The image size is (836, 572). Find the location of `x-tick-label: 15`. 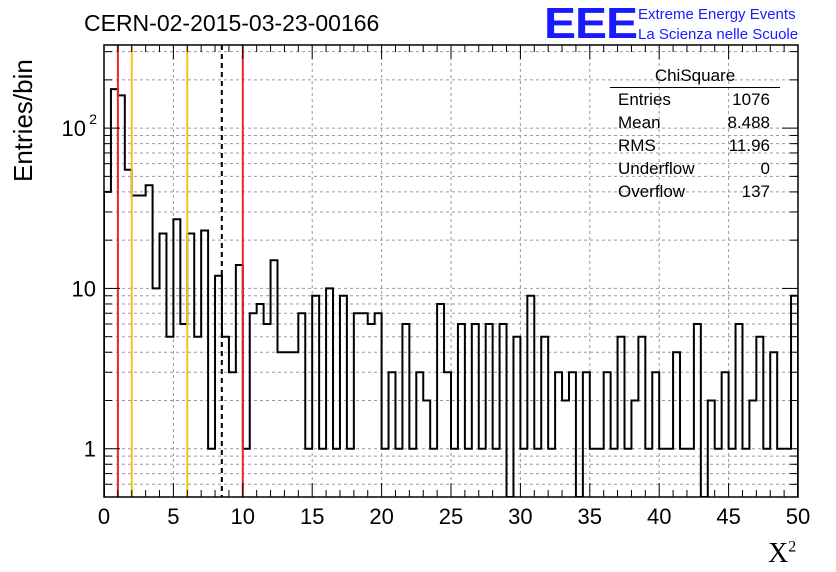

x-tick-label: 15 is located at coordinates (312, 516).